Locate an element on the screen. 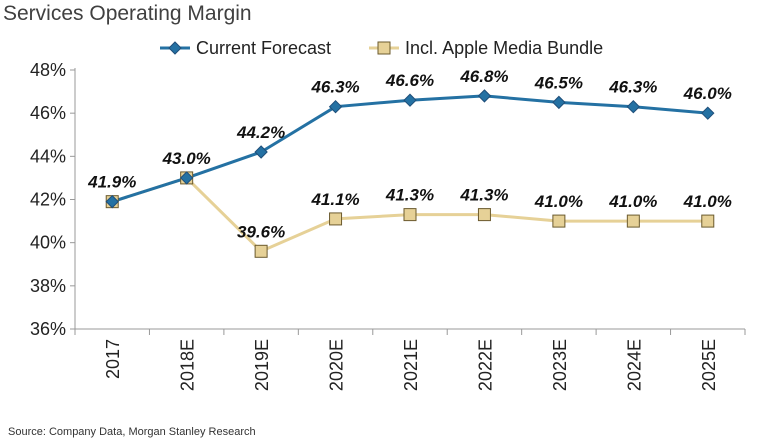 This screenshot has height=444, width=770. data-label-current-forecast: 46.0% is located at coordinates (707, 93).